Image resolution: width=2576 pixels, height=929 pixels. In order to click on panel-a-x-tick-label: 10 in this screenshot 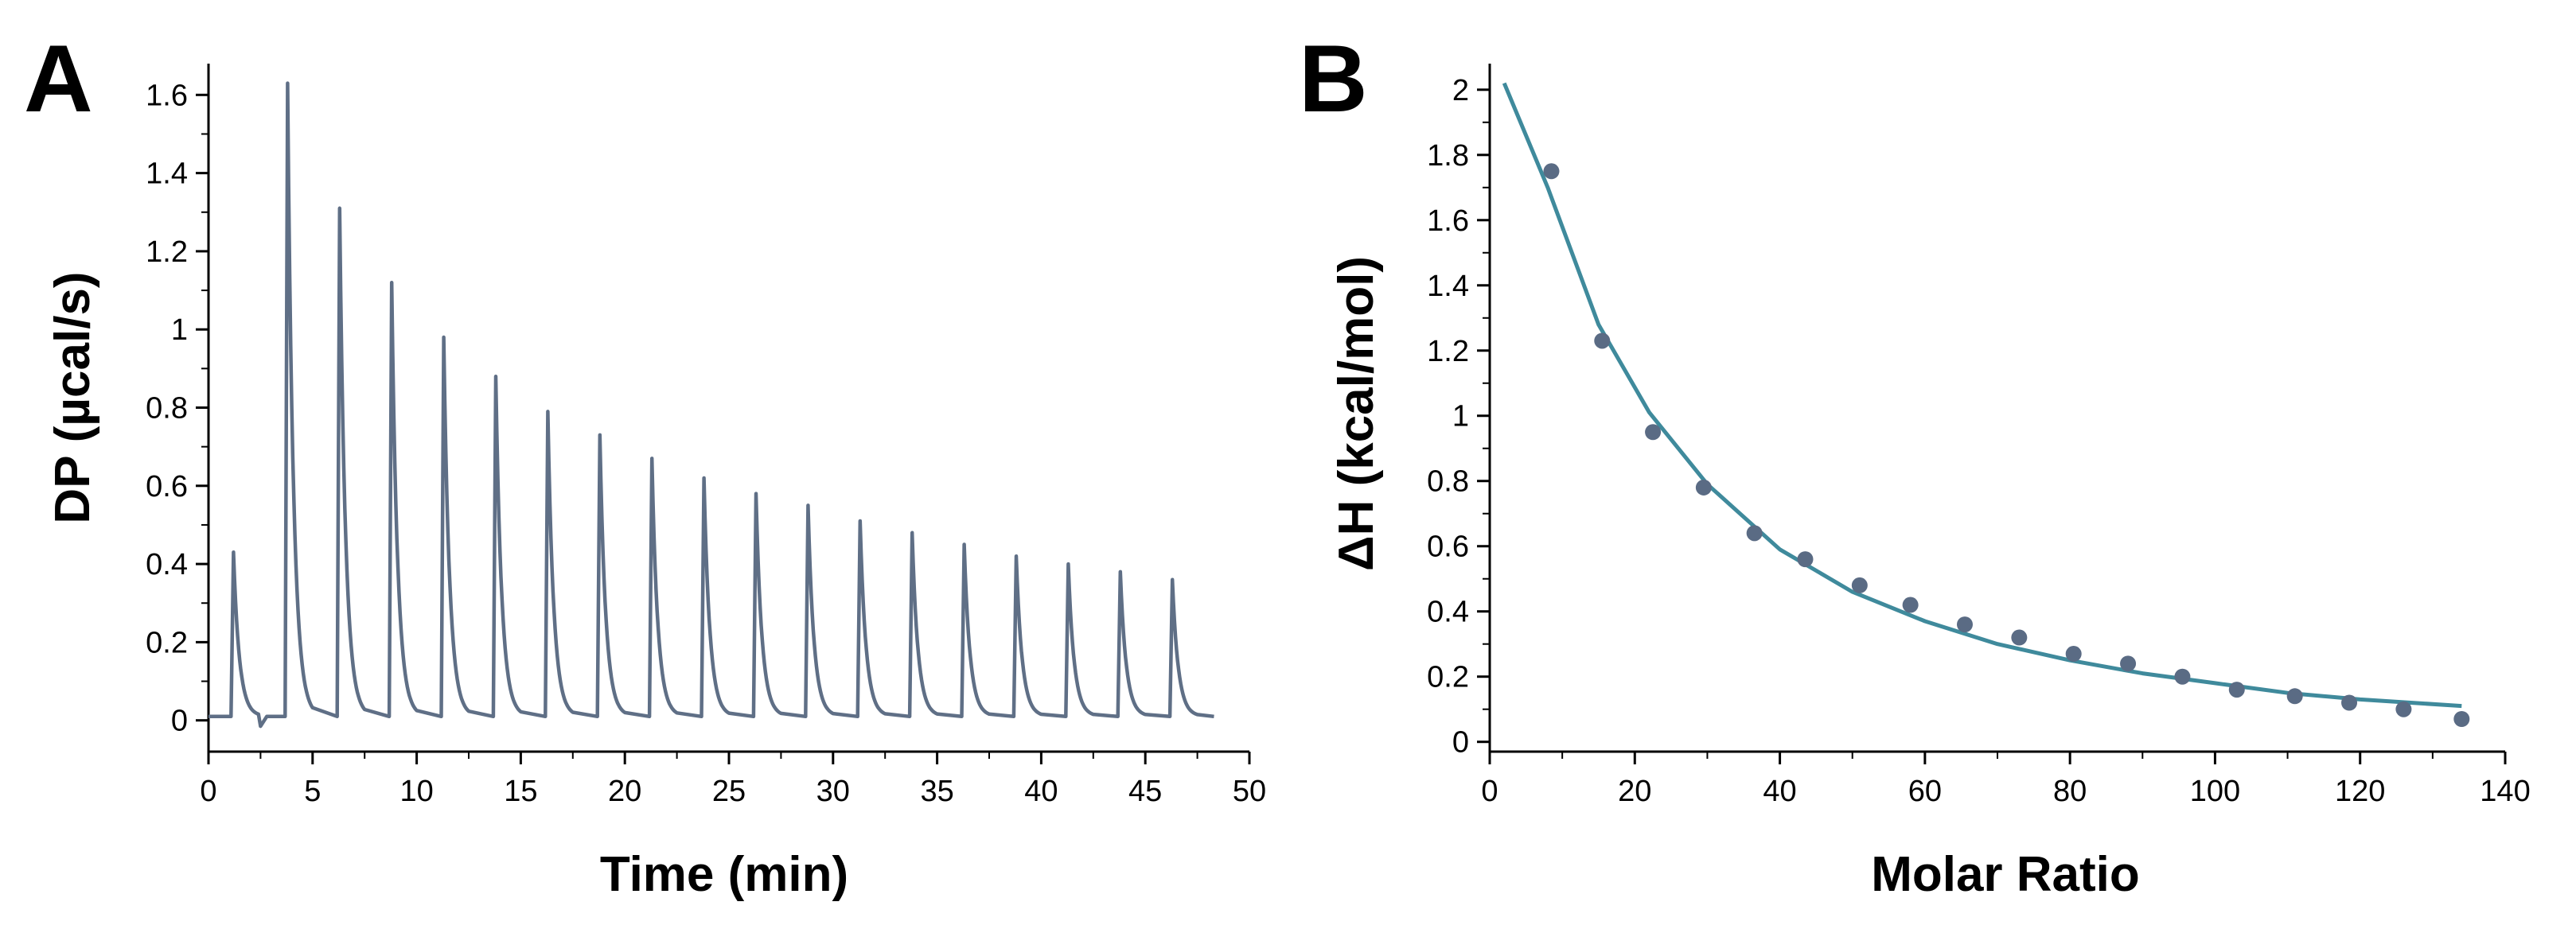, I will do `click(416, 792)`.